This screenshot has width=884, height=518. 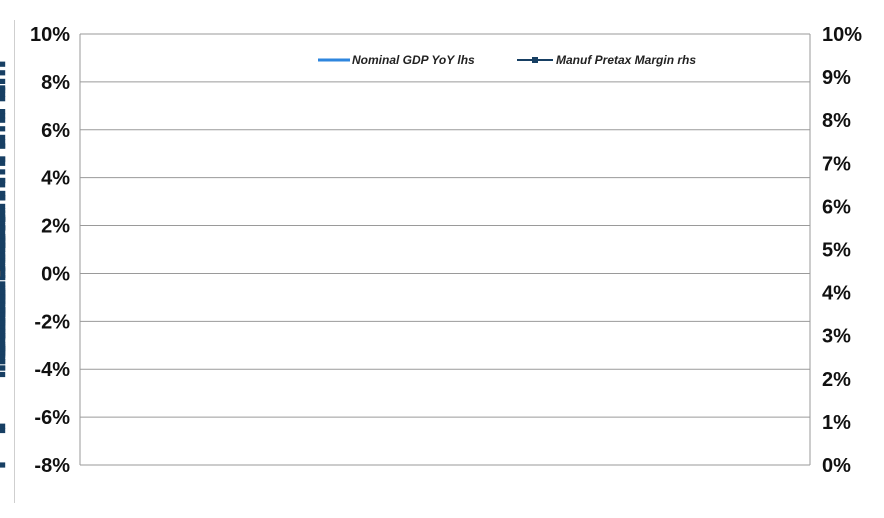 What do you see at coordinates (836, 423) in the screenshot?
I see `right-tick-label: 1%` at bounding box center [836, 423].